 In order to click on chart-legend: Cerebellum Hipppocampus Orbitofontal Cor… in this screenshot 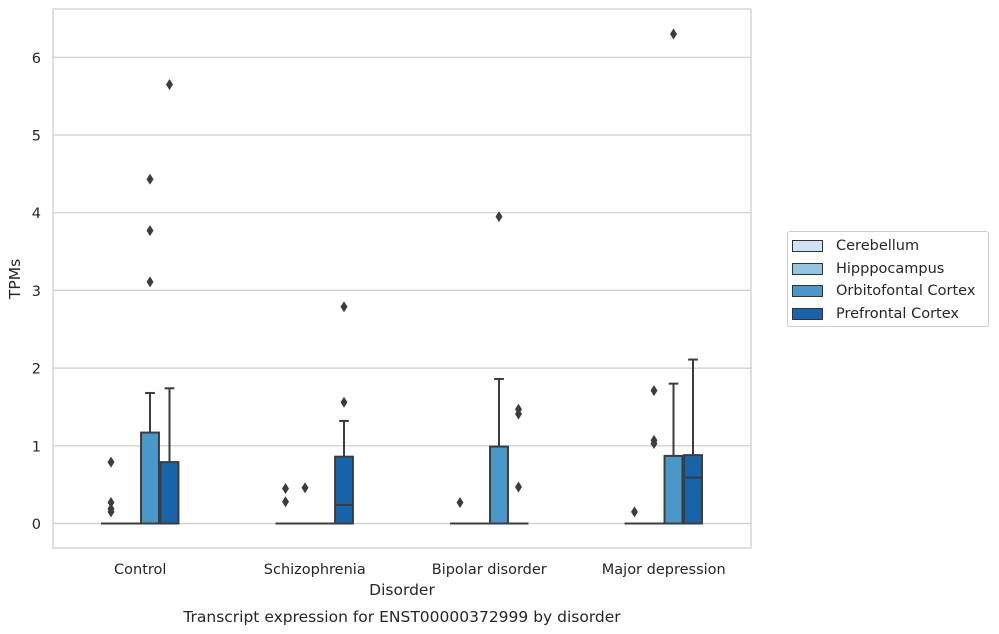, I will do `click(888, 279)`.